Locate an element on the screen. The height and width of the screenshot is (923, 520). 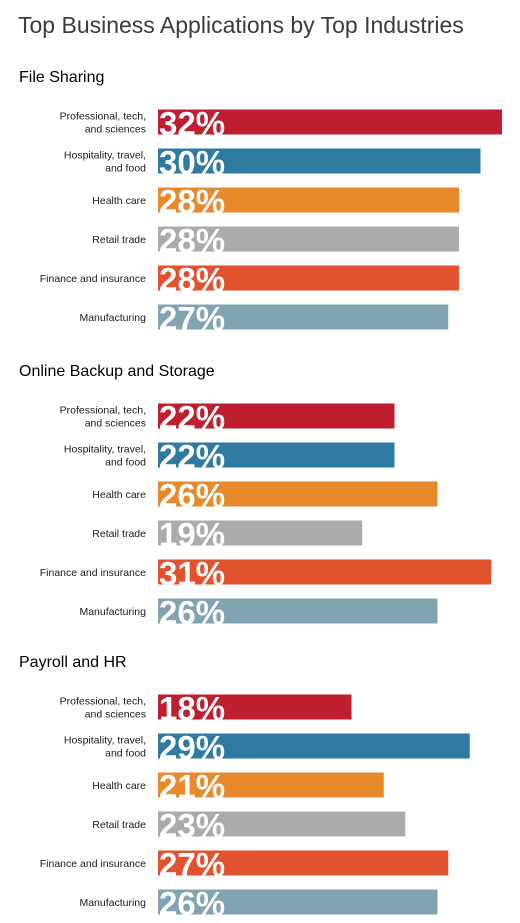
section-title: Payroll and HR is located at coordinates (73, 662).